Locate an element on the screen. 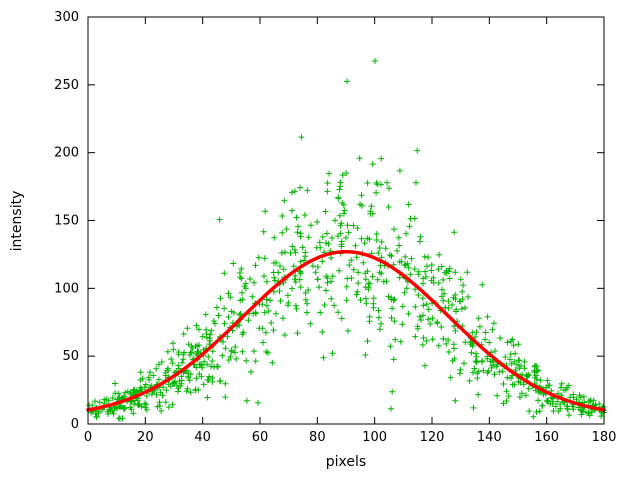  y-tick-label: 50 is located at coordinates (70, 356).